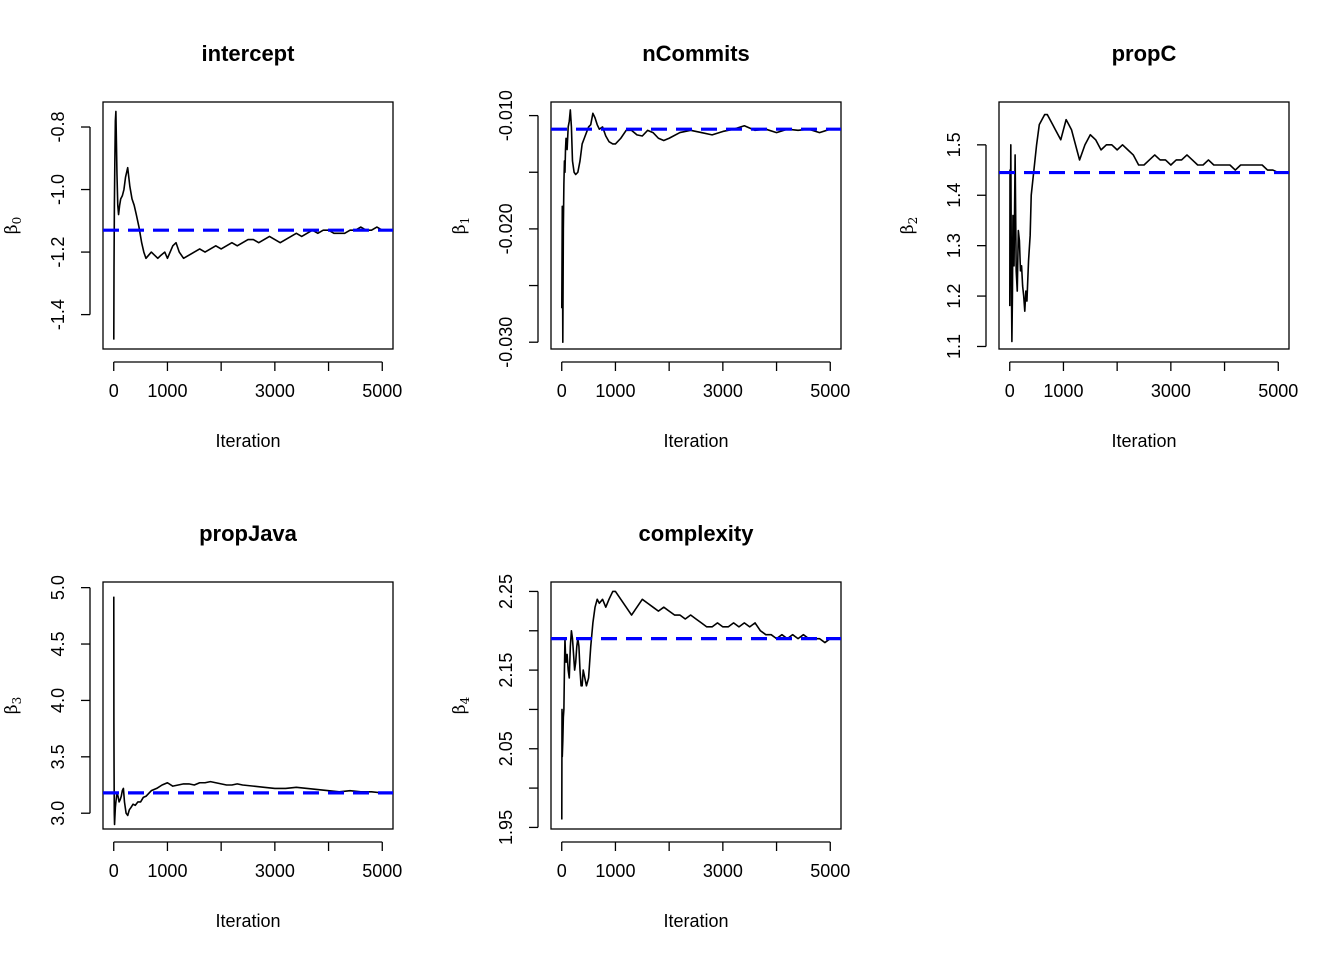  What do you see at coordinates (58, 644) in the screenshot?
I see `y-tick-label: 4.5` at bounding box center [58, 644].